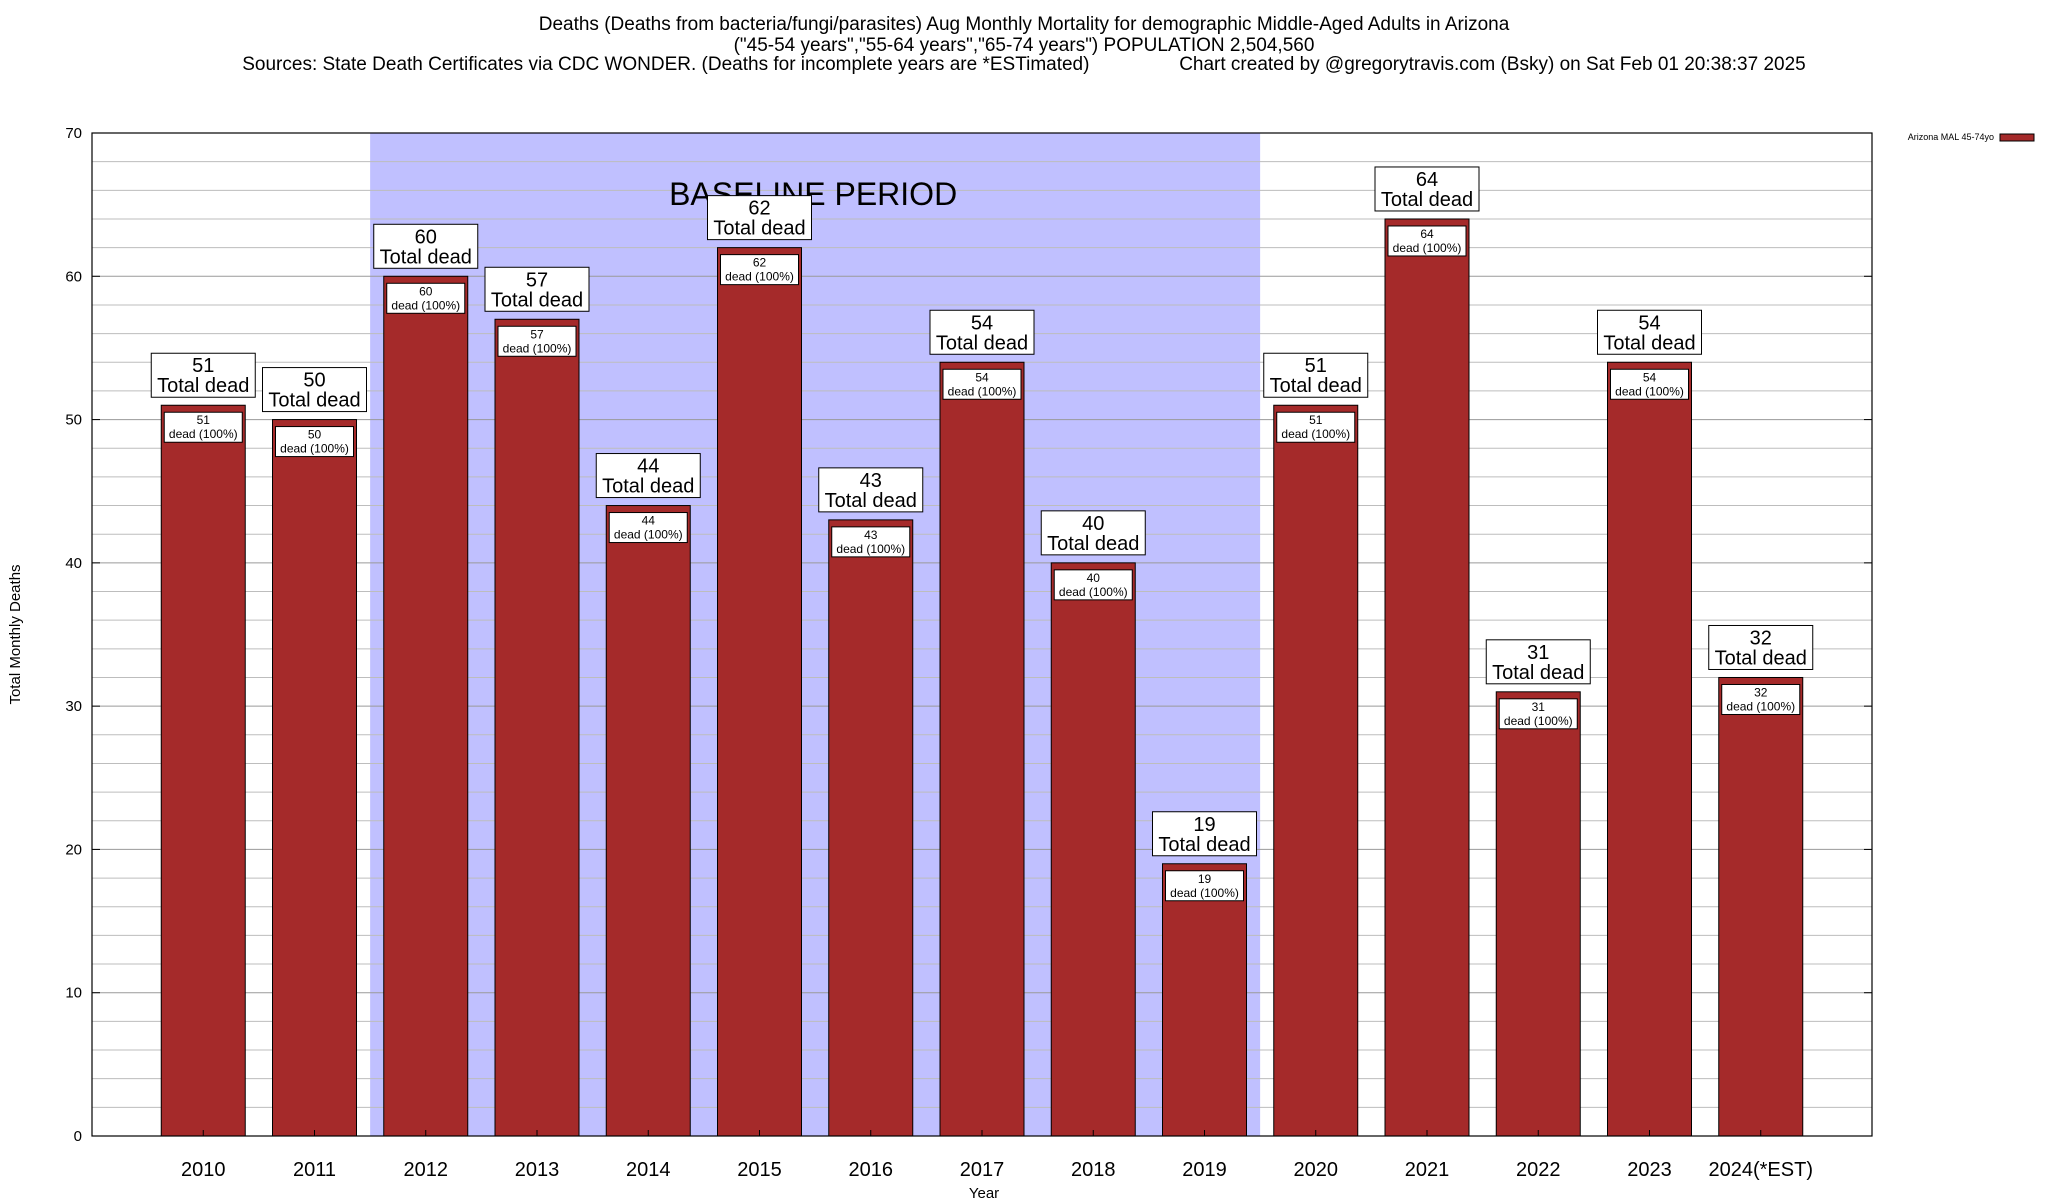 The height and width of the screenshot is (1200, 2048). Describe the element at coordinates (73, 706) in the screenshot. I see `y-tick-label: 30` at that location.